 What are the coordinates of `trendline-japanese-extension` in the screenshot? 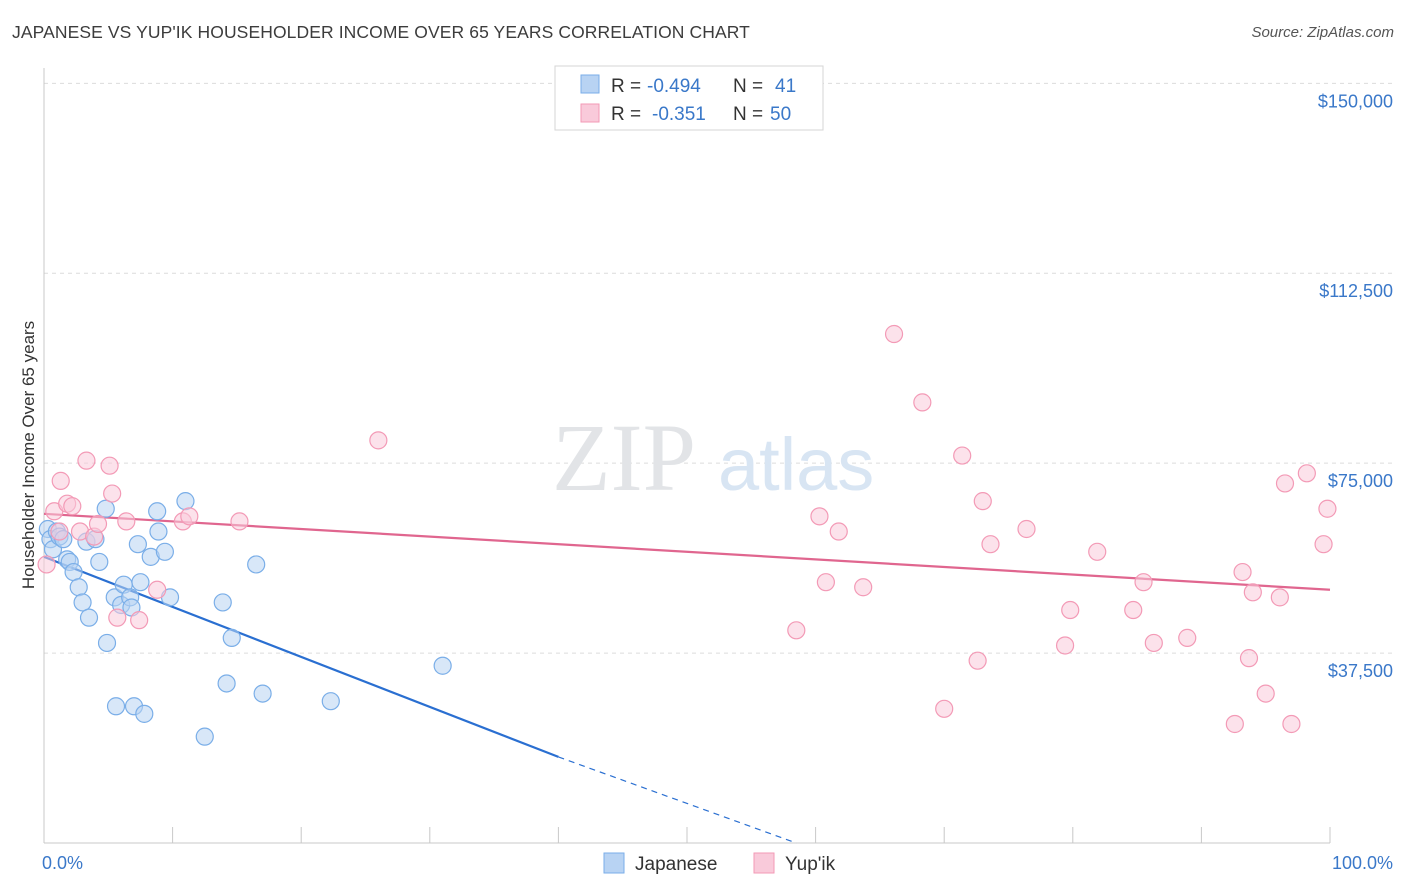 It's located at (677, 800).